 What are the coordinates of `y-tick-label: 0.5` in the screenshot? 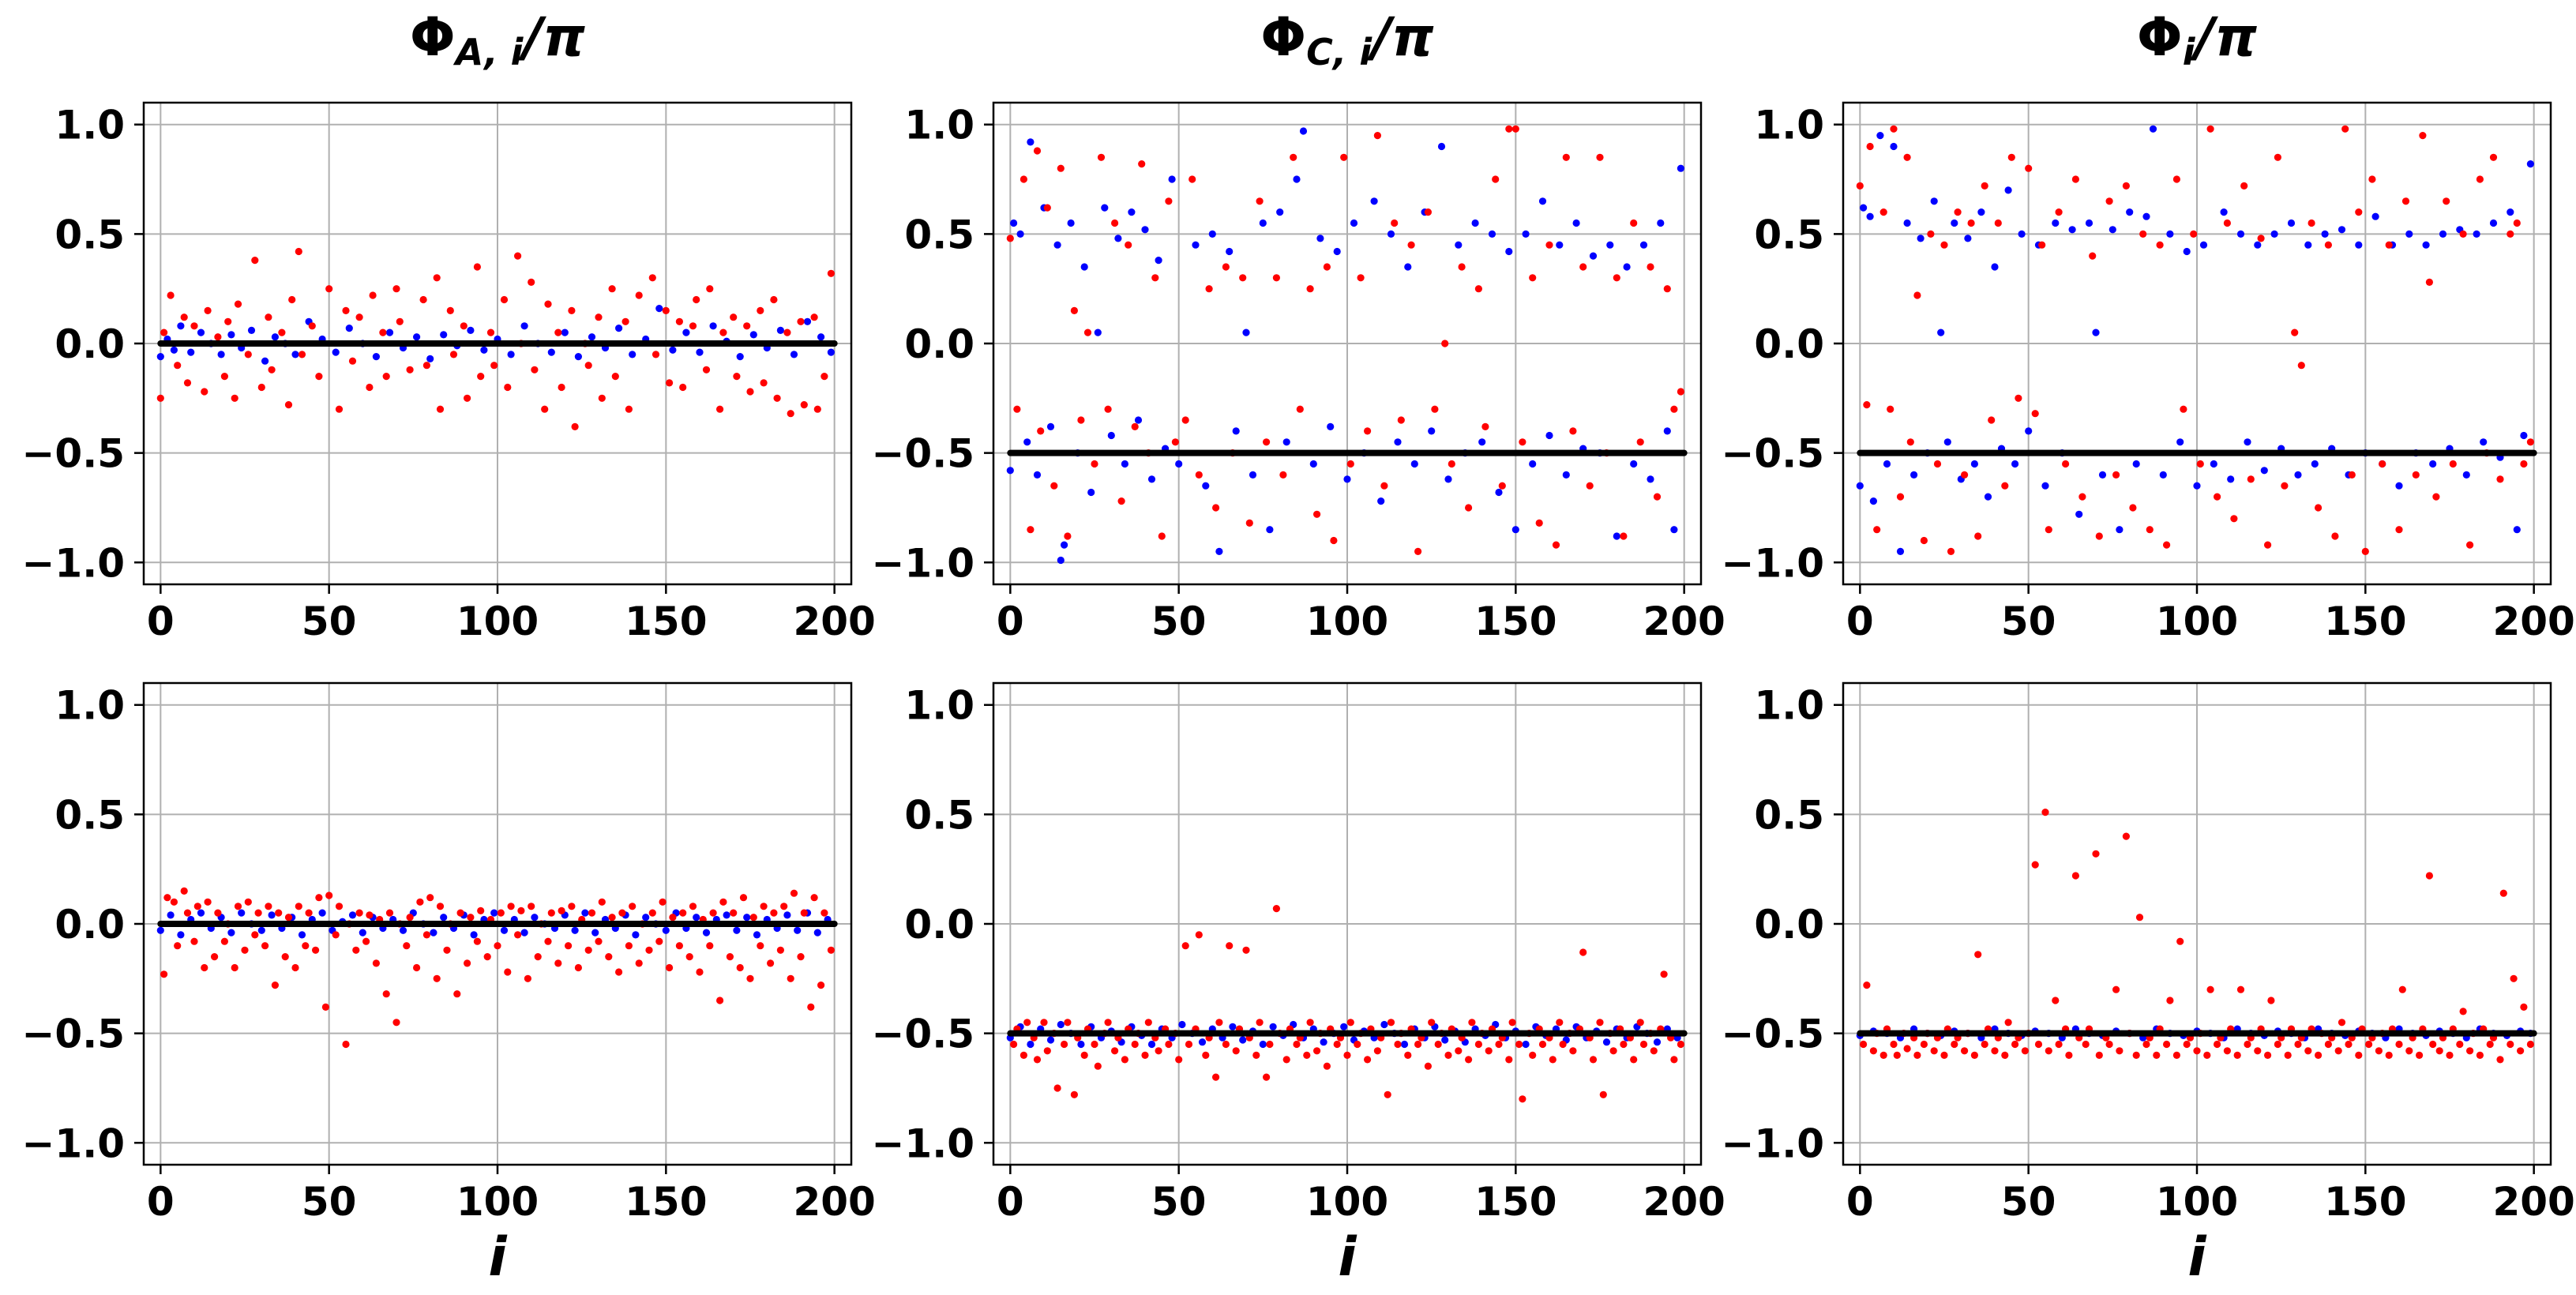 It's located at (1789, 815).